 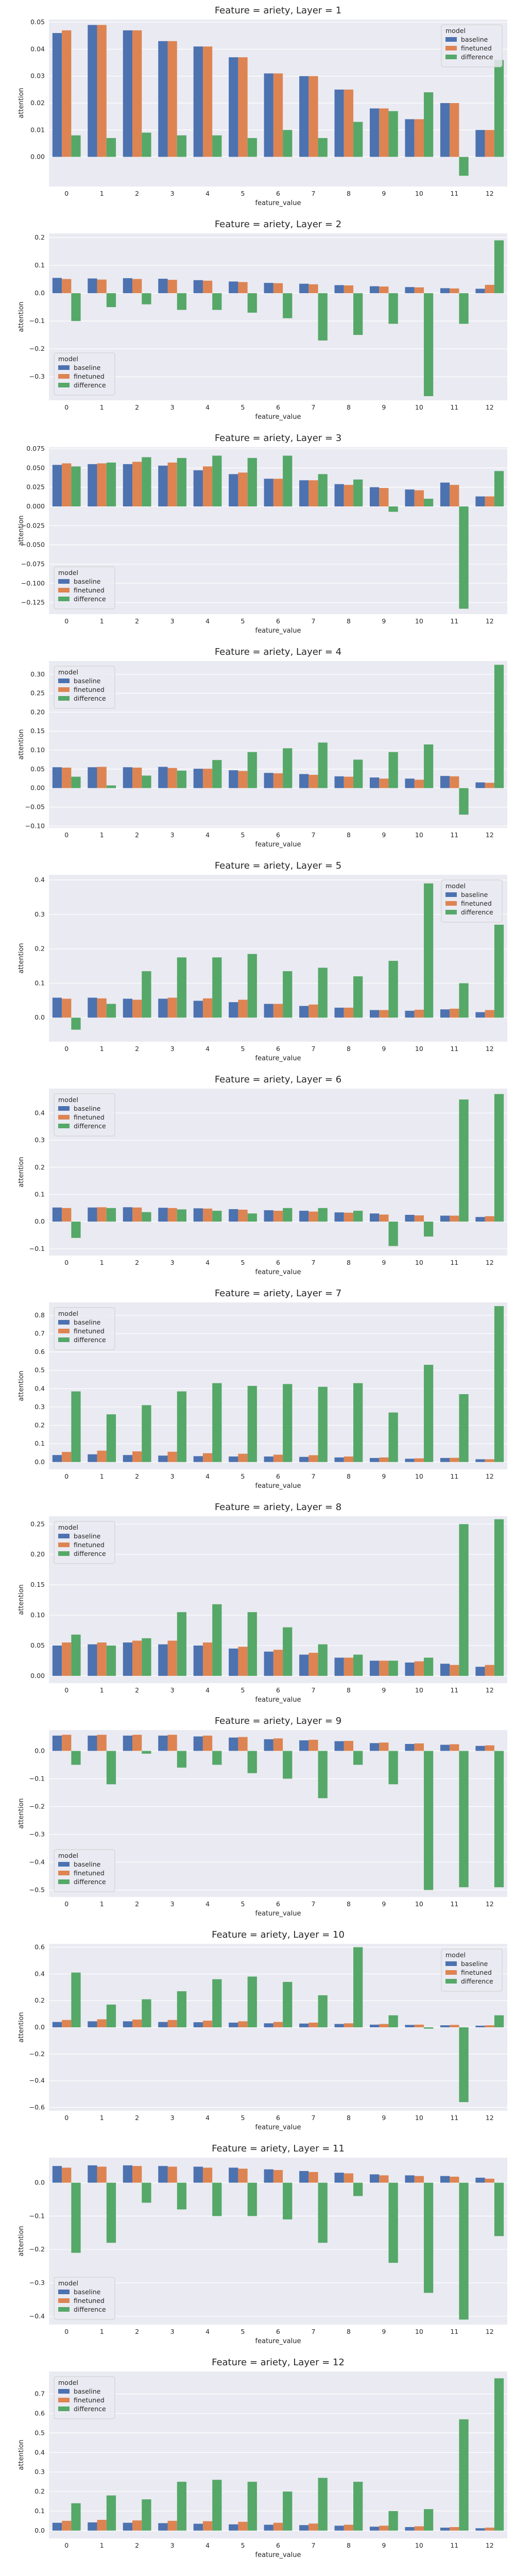 I want to click on x-axis-label: feature_value, so click(x=278, y=203).